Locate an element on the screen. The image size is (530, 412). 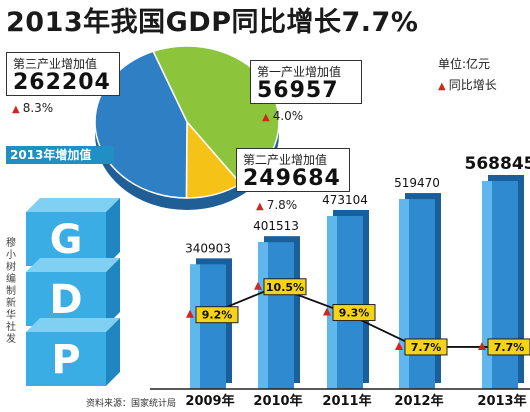
tertiary-label: 第三产业增加值 is located at coordinates (55, 64).